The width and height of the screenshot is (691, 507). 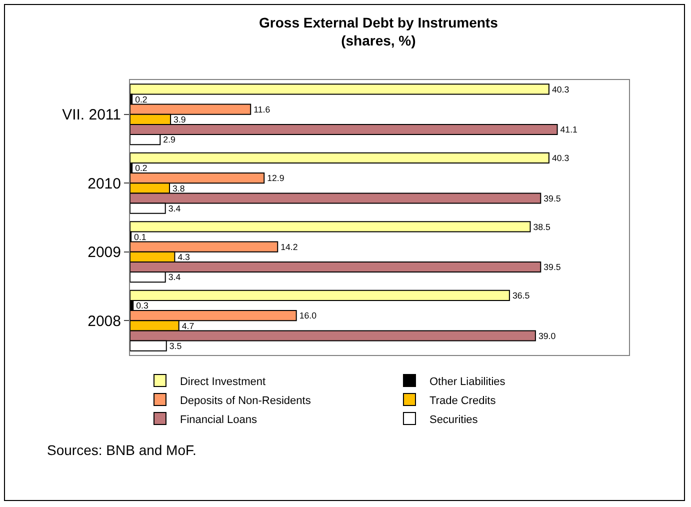 What do you see at coordinates (140, 237) in the screenshot?
I see `data-label: 0.1` at bounding box center [140, 237].